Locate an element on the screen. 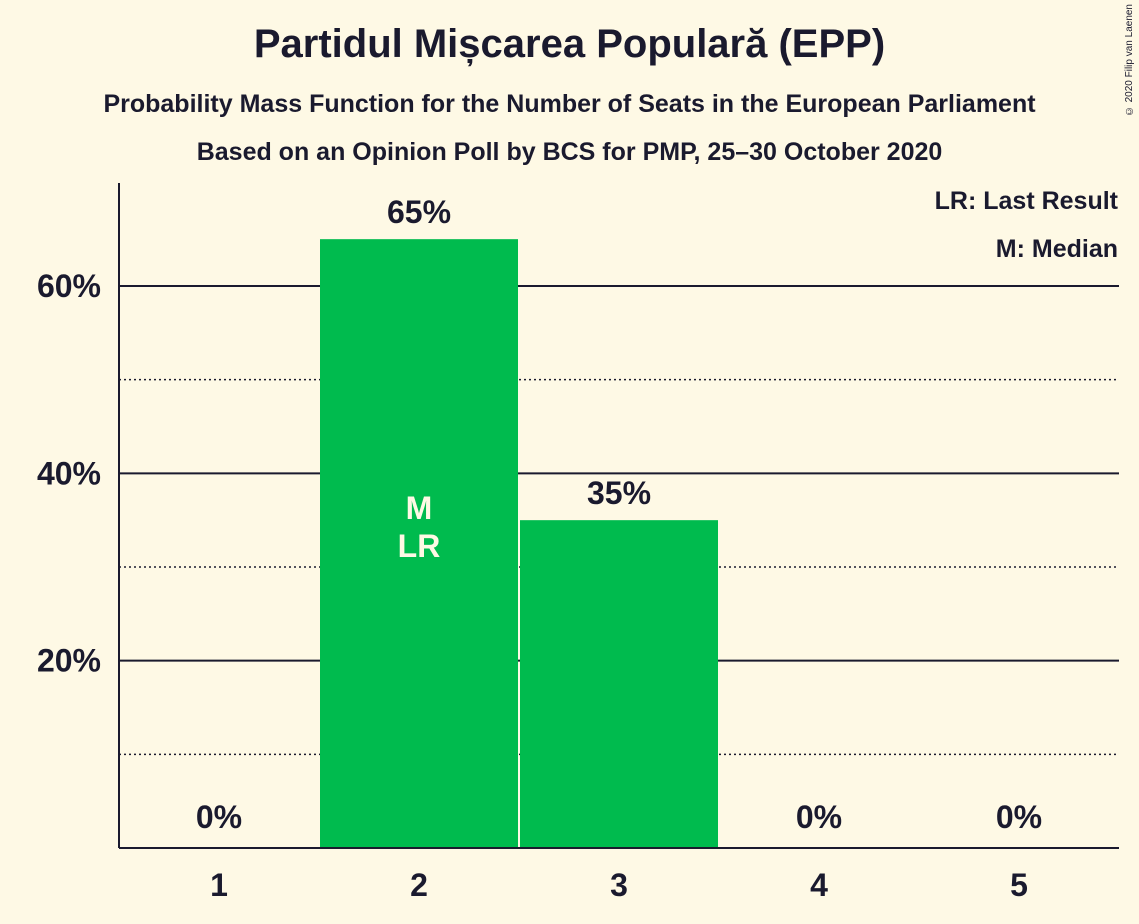  legend: LR: Last Result M: Median is located at coordinates (1027, 225).